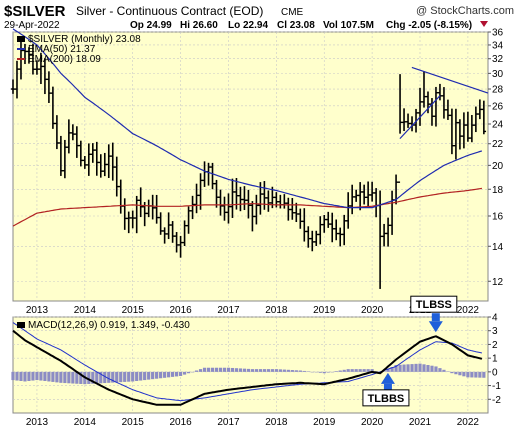 The height and width of the screenshot is (429, 520). I want to click on macd-ytick-label: -2, so click(496, 400).